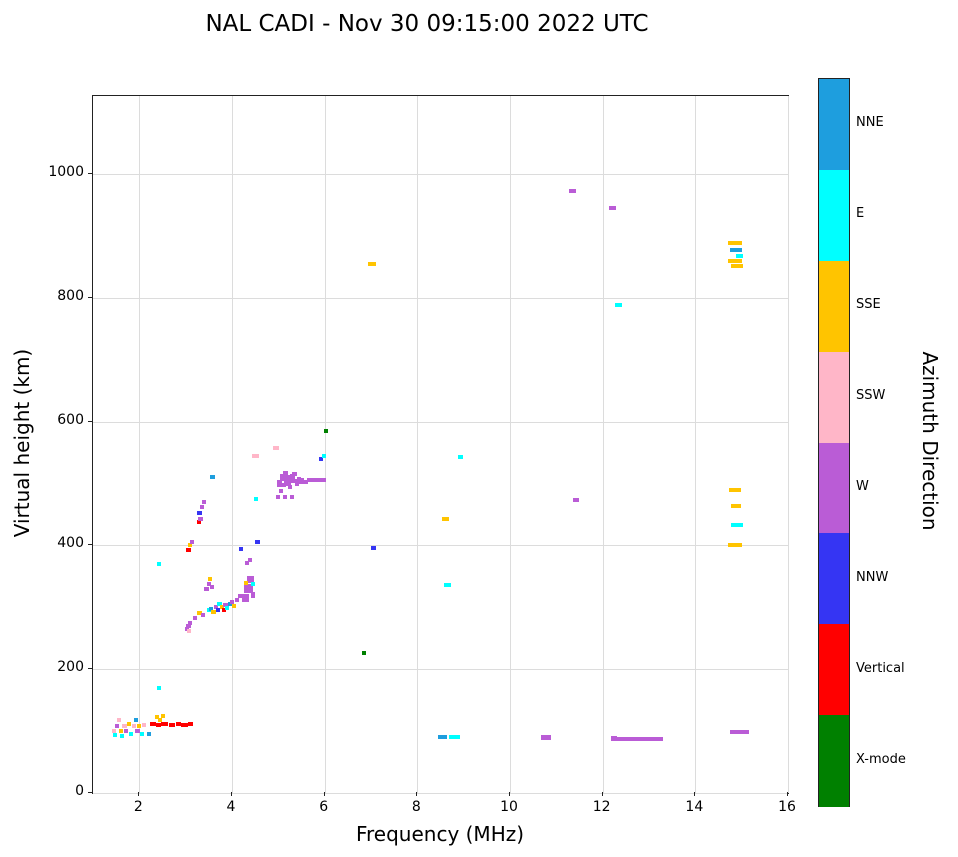 The image size is (958, 857). I want to click on colorbar-segment-sse, so click(834, 306).